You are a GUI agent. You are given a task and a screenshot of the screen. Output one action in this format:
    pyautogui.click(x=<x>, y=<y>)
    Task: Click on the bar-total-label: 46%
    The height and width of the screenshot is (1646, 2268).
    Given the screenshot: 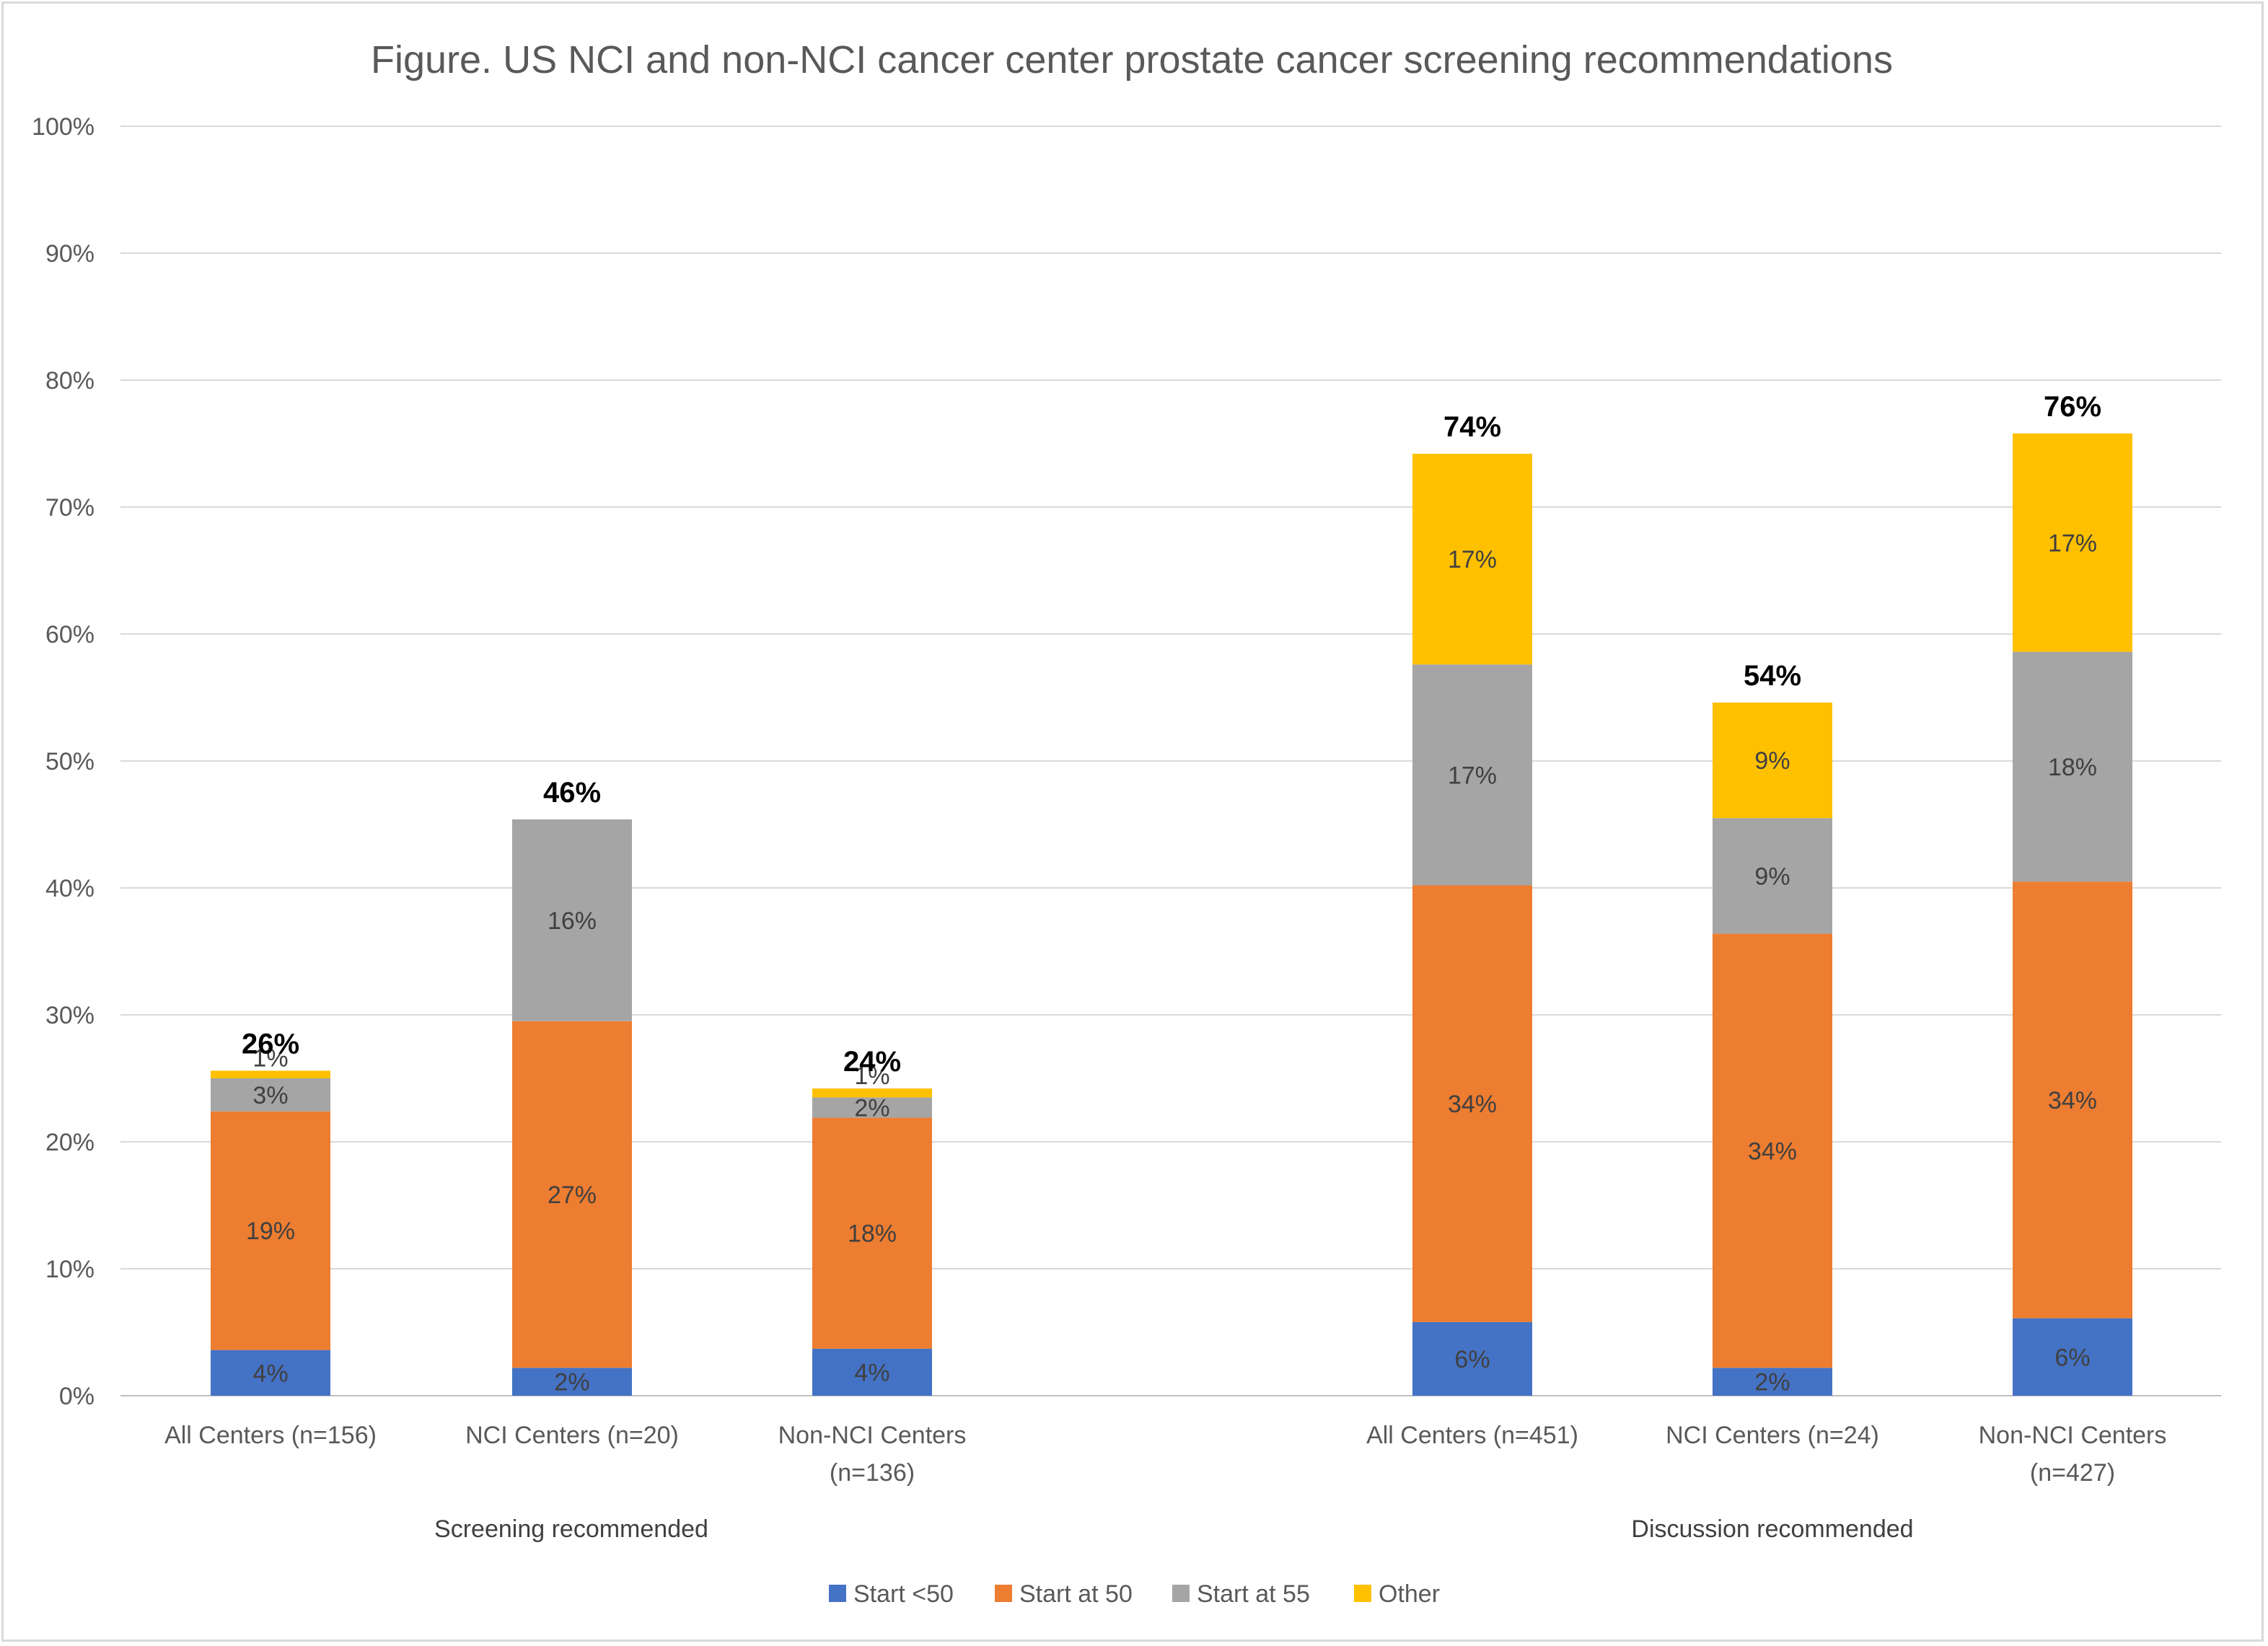 What is the action you would take?
    pyautogui.click(x=572, y=793)
    